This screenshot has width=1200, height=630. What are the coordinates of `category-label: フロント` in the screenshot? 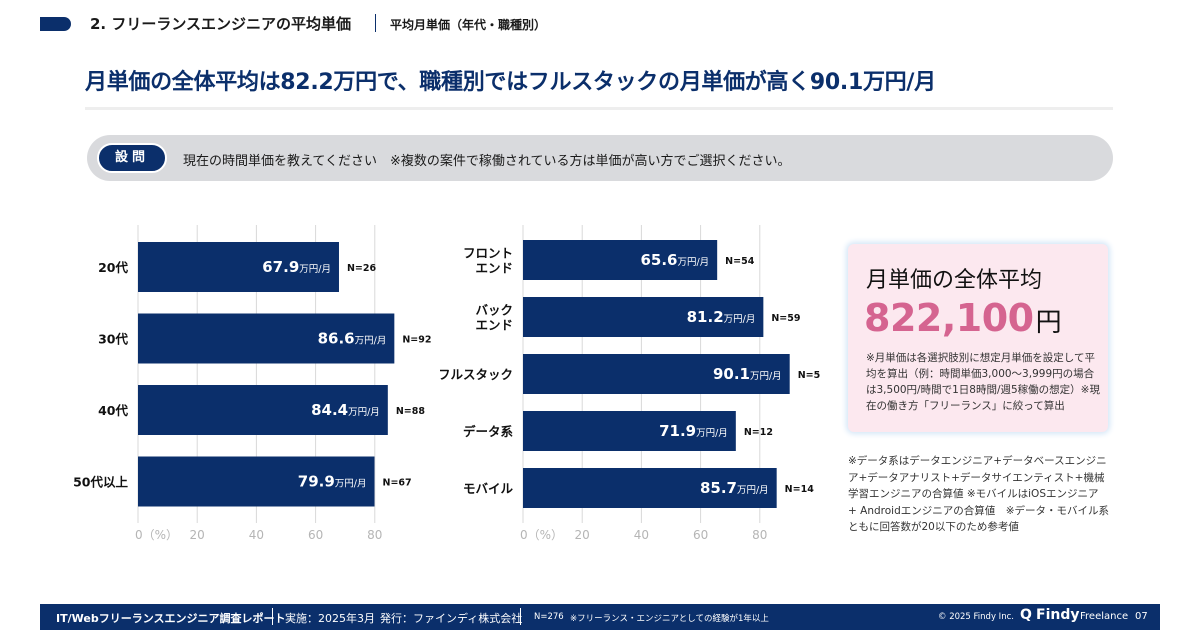 It's located at (488, 253).